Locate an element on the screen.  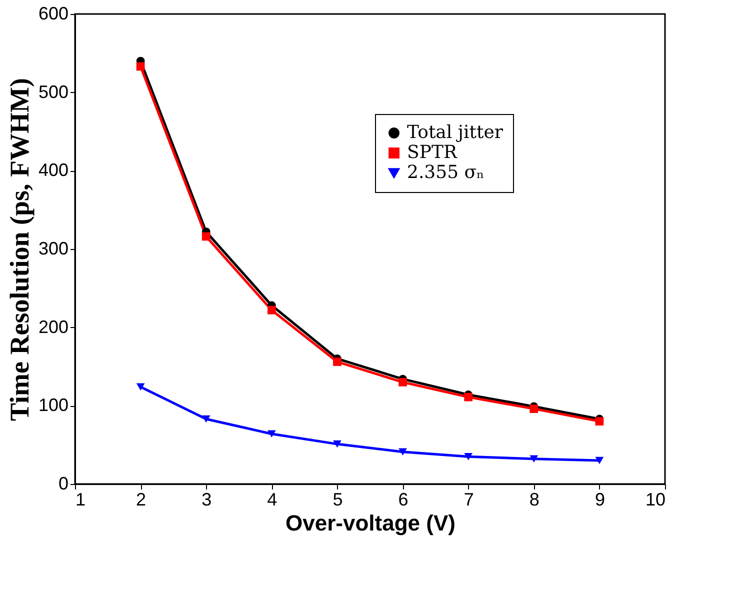
y-tick-label: 400 is located at coordinates (53, 170).